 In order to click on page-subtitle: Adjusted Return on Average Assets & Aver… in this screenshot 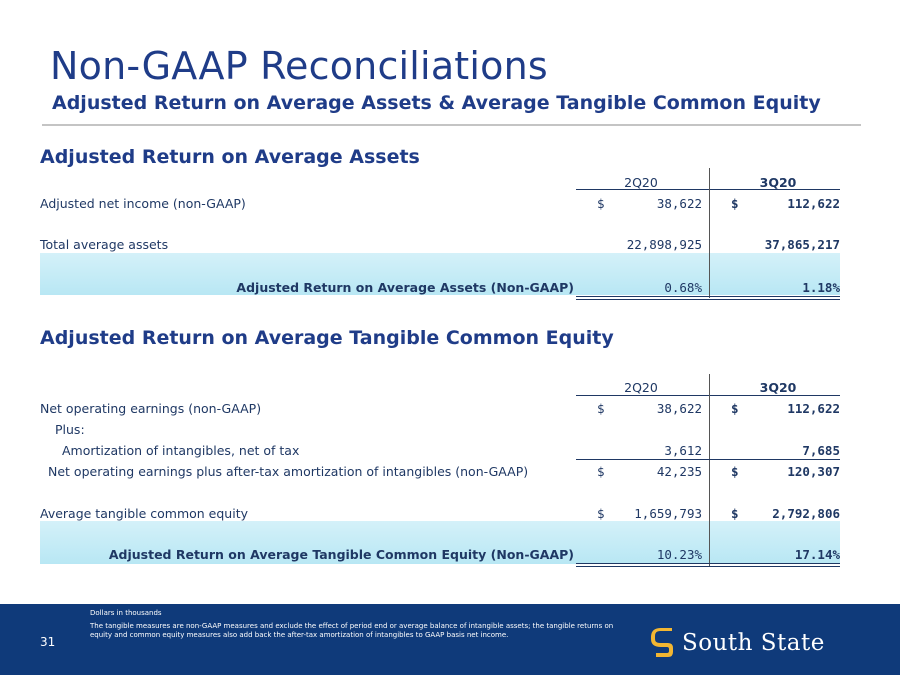, I will do `click(436, 103)`.